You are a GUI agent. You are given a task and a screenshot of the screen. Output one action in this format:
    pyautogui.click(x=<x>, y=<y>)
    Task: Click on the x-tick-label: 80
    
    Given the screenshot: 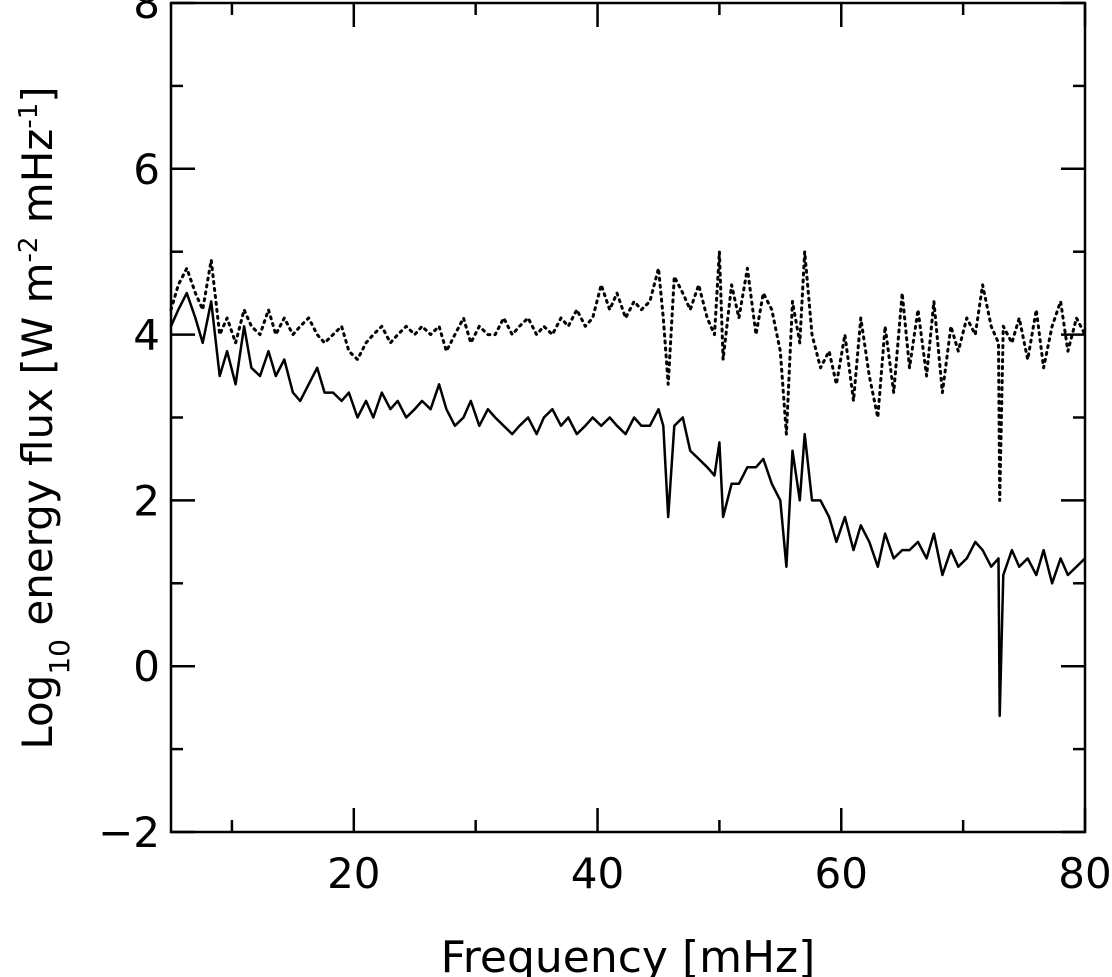 What is the action you would take?
    pyautogui.click(x=1084, y=873)
    